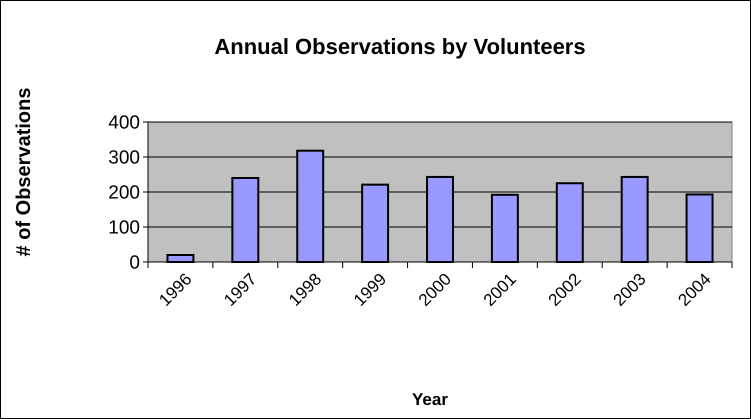 Image resolution: width=751 pixels, height=419 pixels. Describe the element at coordinates (24, 172) in the screenshot. I see `y-axis-title: # of Observations` at that location.